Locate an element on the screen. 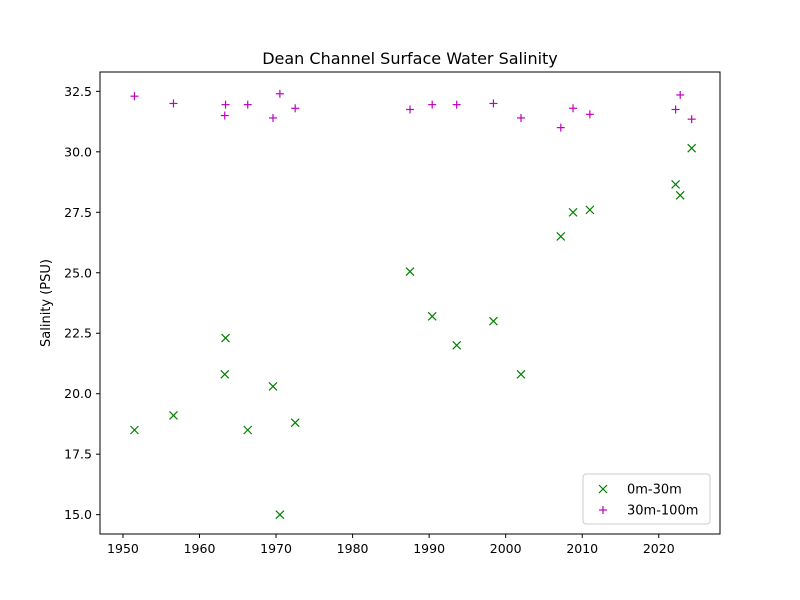  legend-box is located at coordinates (646, 499).